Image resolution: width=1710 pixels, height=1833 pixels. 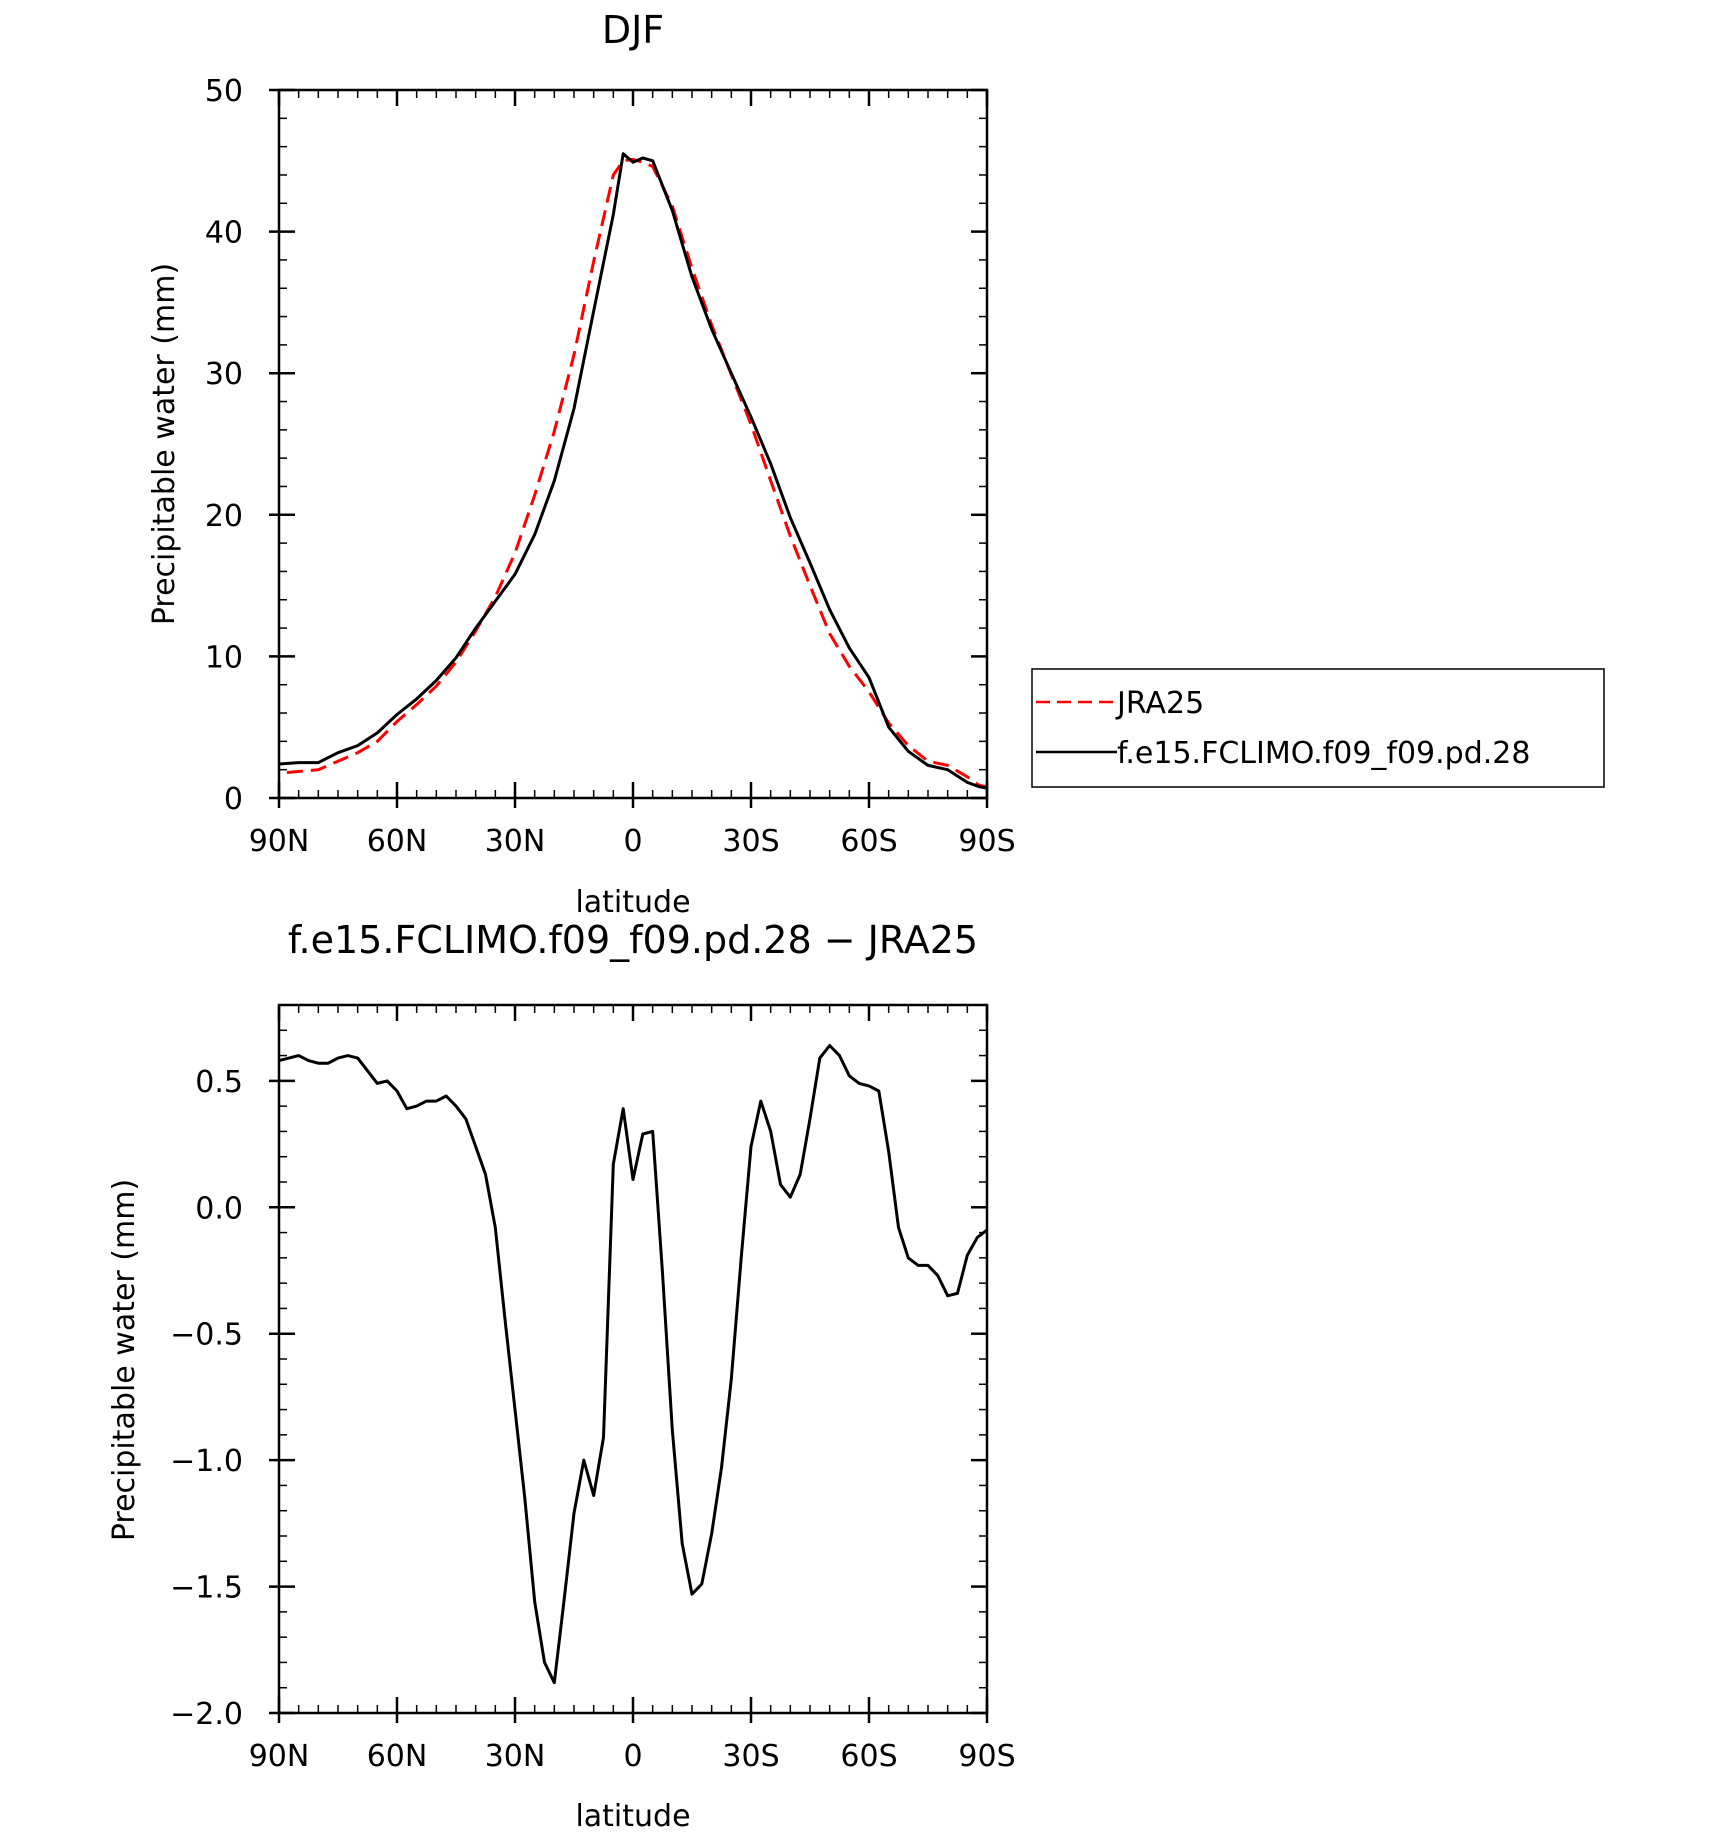 What do you see at coordinates (224, 657) in the screenshot?
I see `top-y-tick-label: 10` at bounding box center [224, 657].